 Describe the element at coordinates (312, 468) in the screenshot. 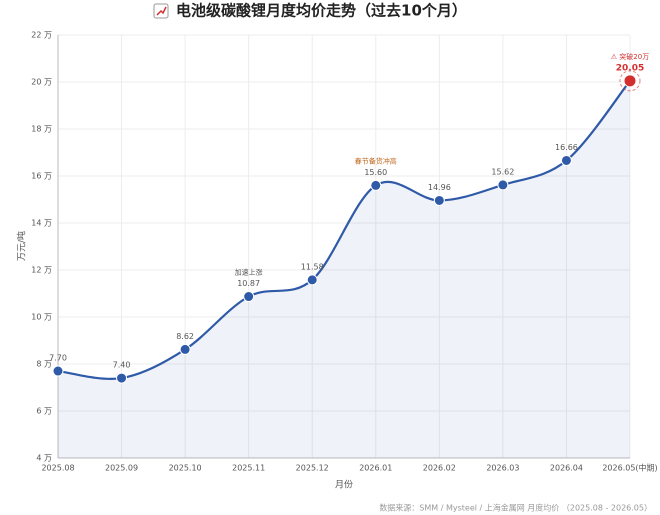

I see `x-tick-label: 2025.12` at that location.